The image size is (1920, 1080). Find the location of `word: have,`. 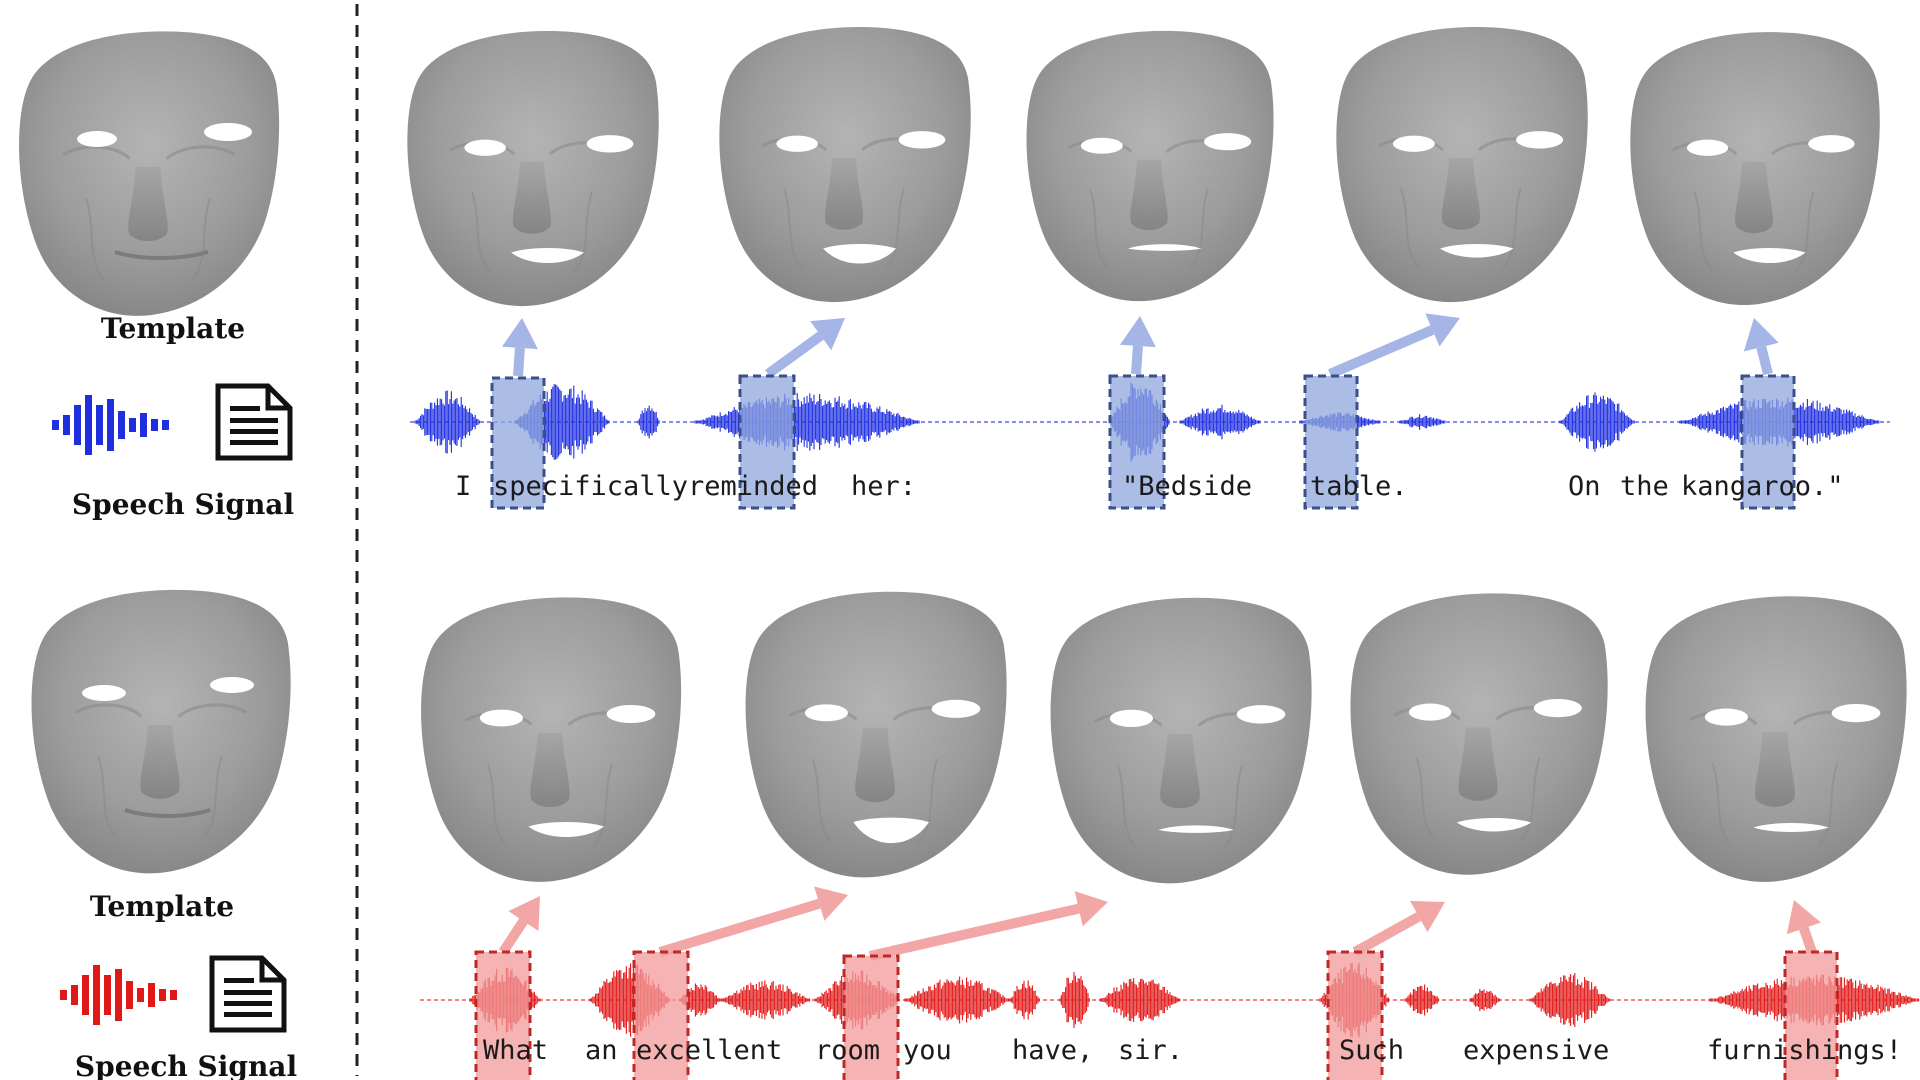

word: have, is located at coordinates (1052, 1050).